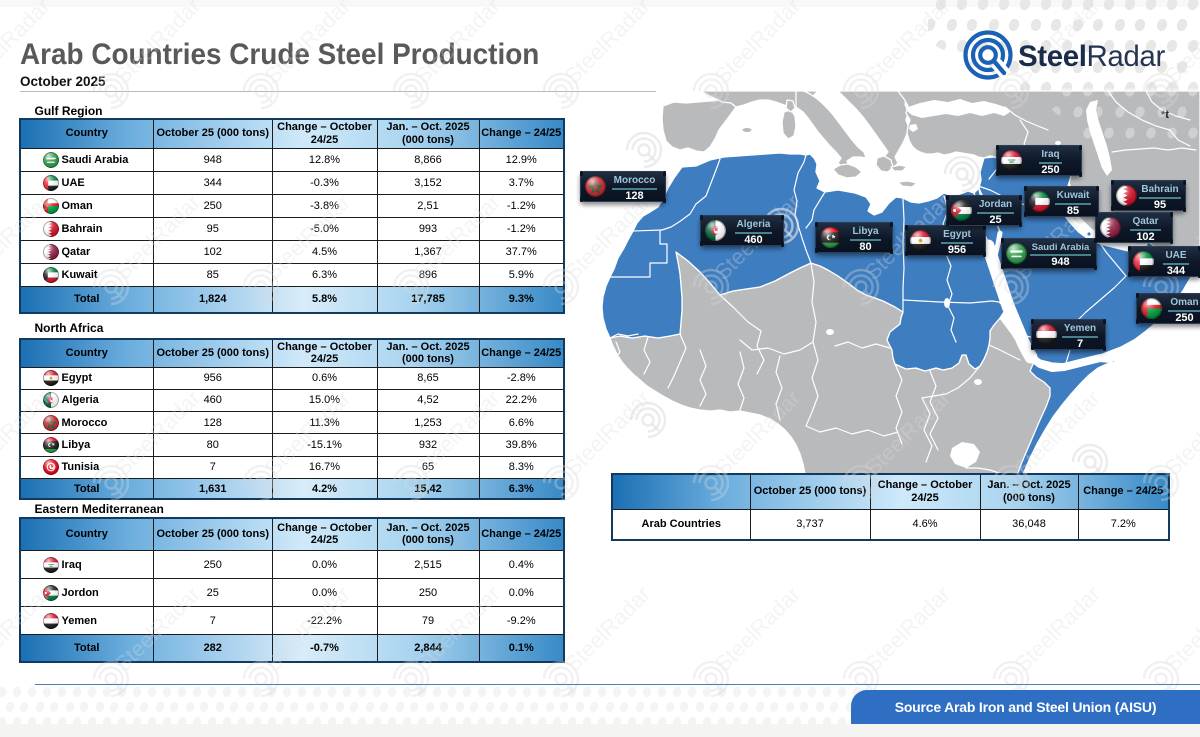 Image resolution: width=1200 pixels, height=737 pixels. What do you see at coordinates (1165, 115) in the screenshot?
I see `svg-text: *t` at bounding box center [1165, 115].